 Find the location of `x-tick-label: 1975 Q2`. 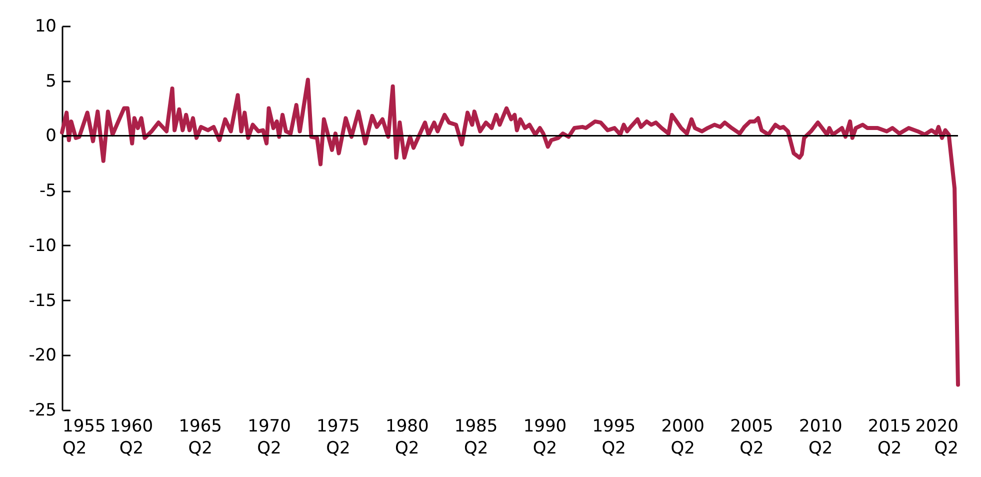

x-tick-label: 1975 Q2 is located at coordinates (338, 437).